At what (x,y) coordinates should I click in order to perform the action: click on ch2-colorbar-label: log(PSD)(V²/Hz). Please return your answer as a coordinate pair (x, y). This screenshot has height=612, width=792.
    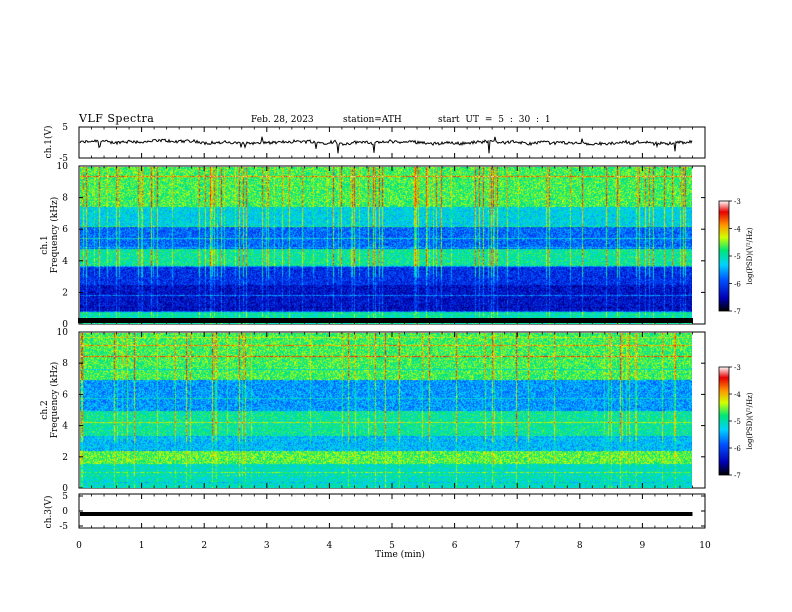
    Looking at the image, I should click on (750, 420).